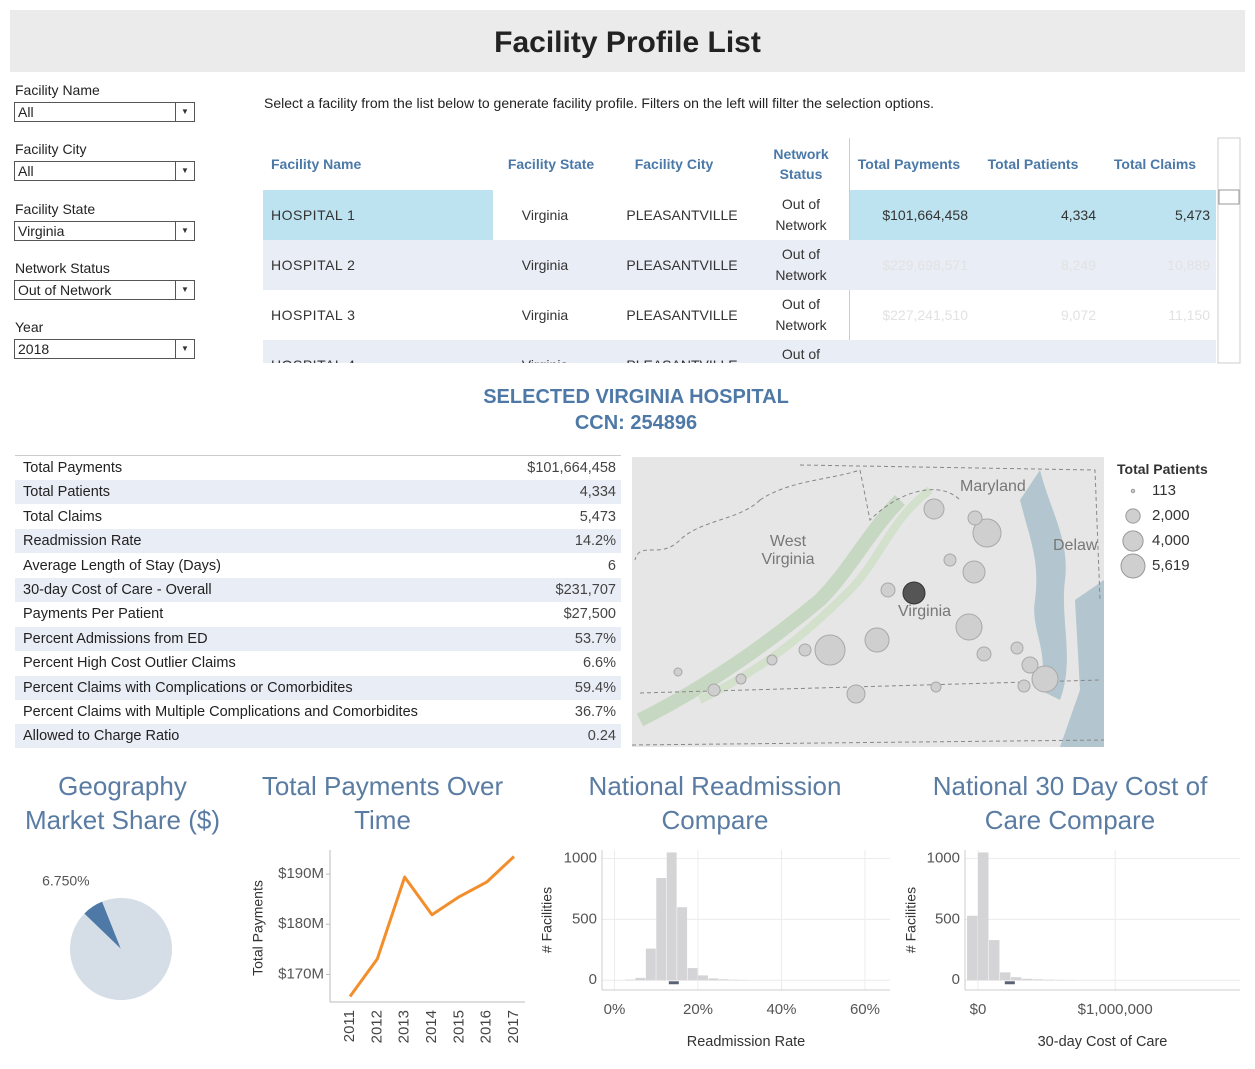 This screenshot has width=1255, height=1069. I want to click on scrollbar-thumb, so click(1229, 197).